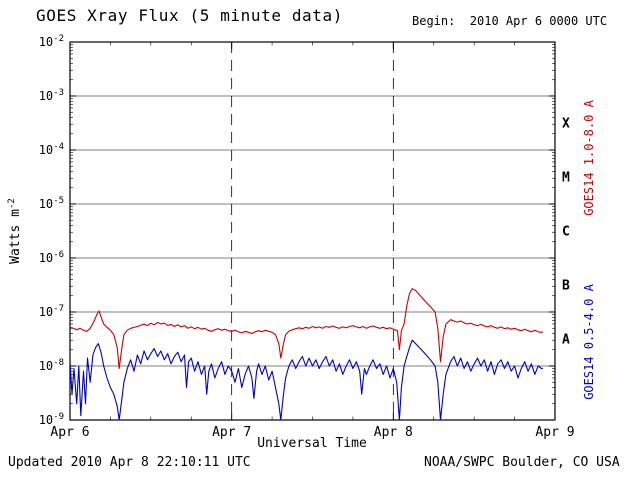 The width and height of the screenshot is (640, 480). Describe the element at coordinates (51, 311) in the screenshot. I see `y-tick-label: 10-7` at that location.